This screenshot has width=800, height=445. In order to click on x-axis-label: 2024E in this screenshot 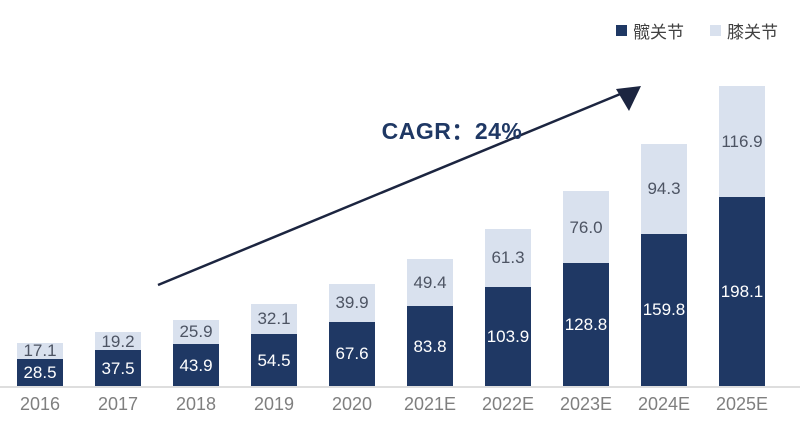, I will do `click(664, 404)`.